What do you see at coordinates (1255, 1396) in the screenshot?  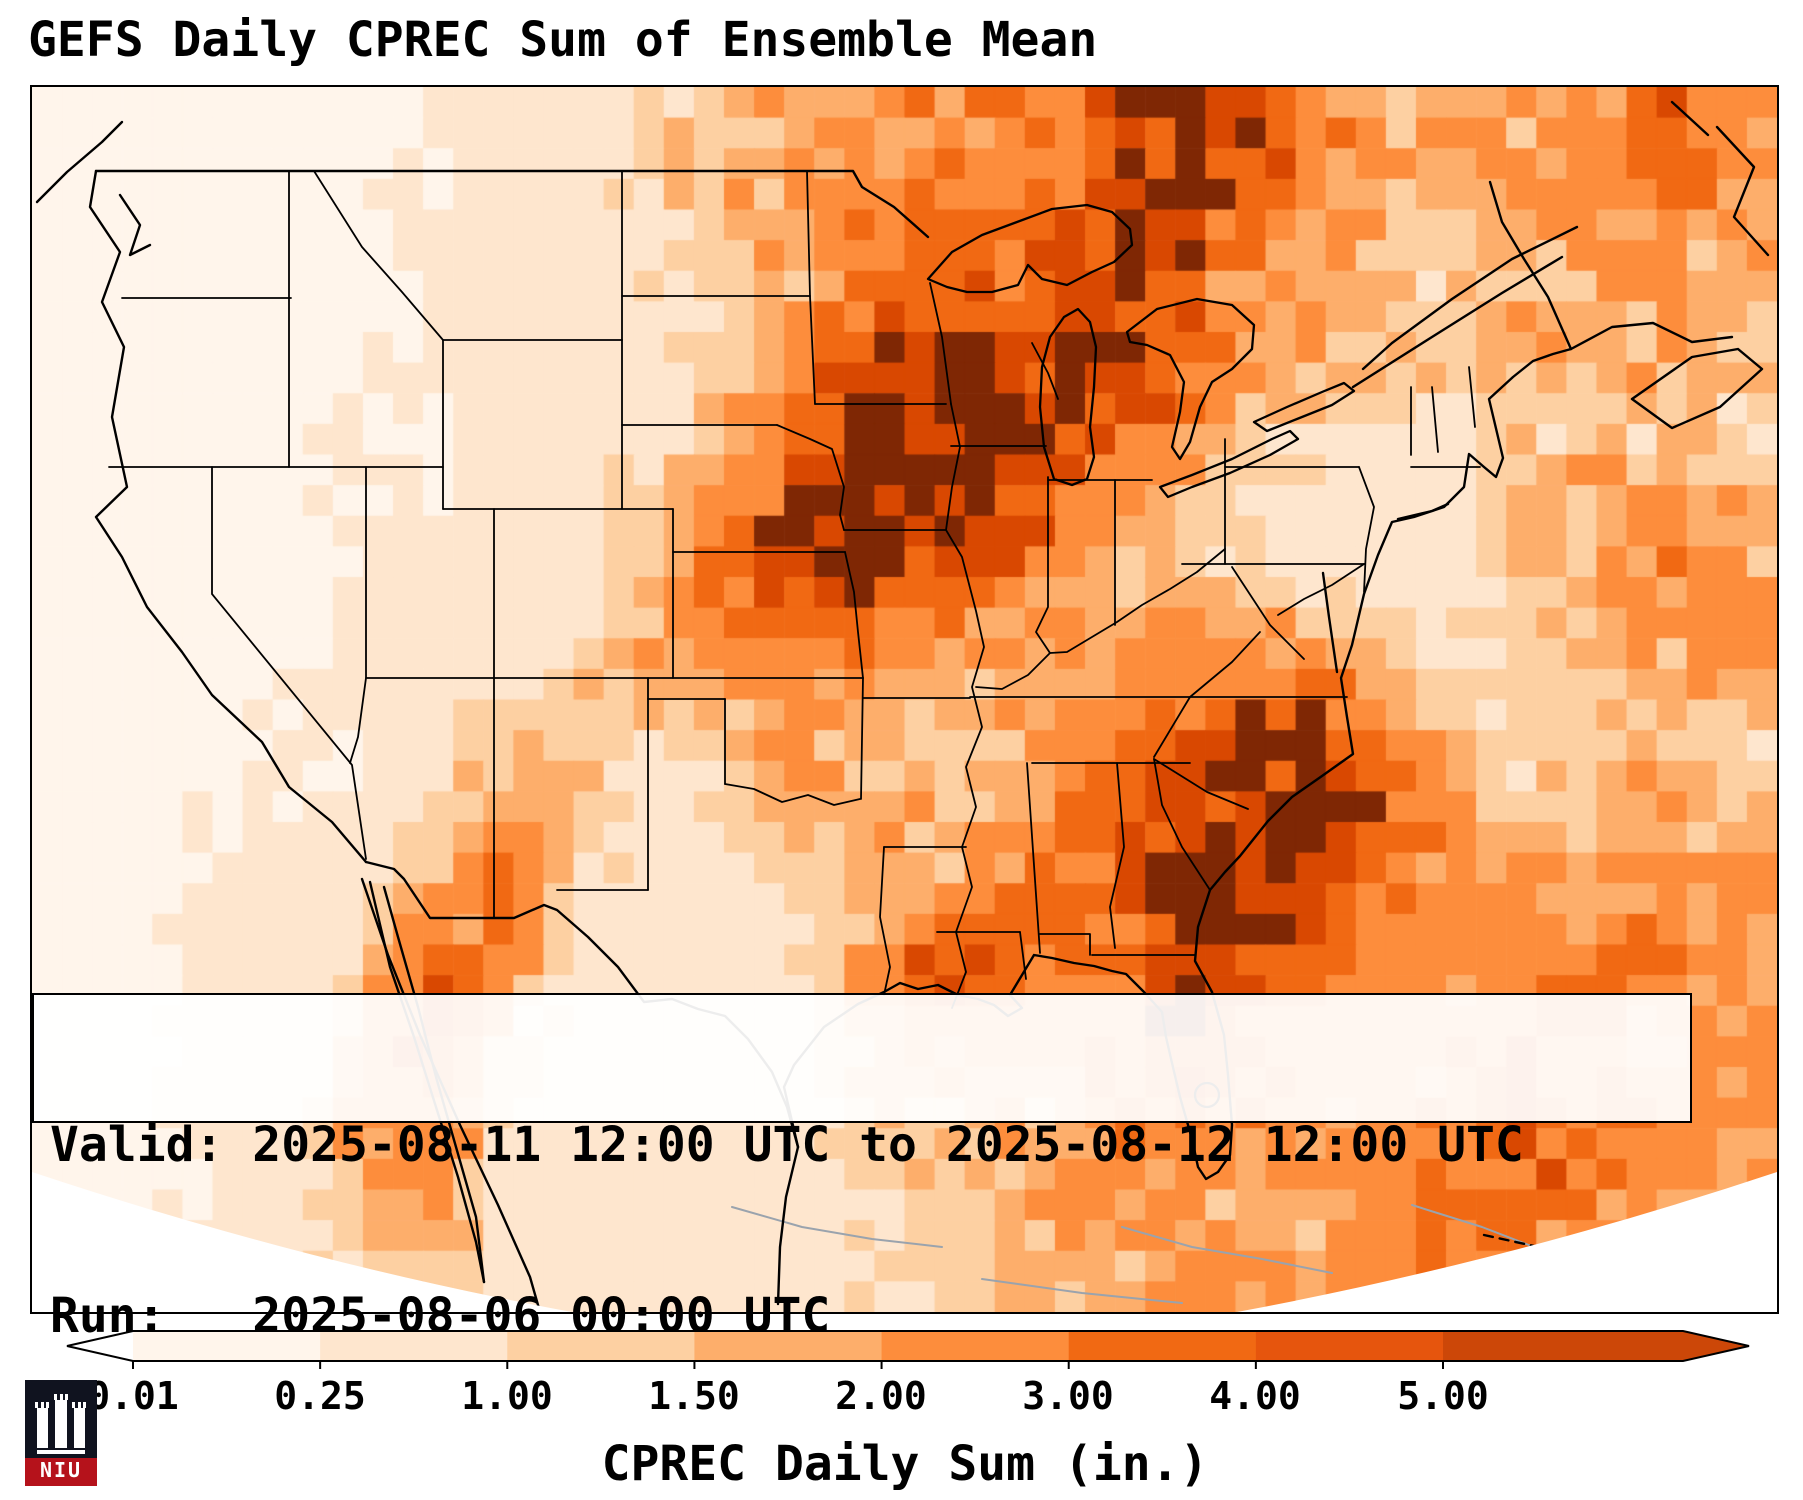 I see `colorbar-tick-label: 4.00` at bounding box center [1255, 1396].